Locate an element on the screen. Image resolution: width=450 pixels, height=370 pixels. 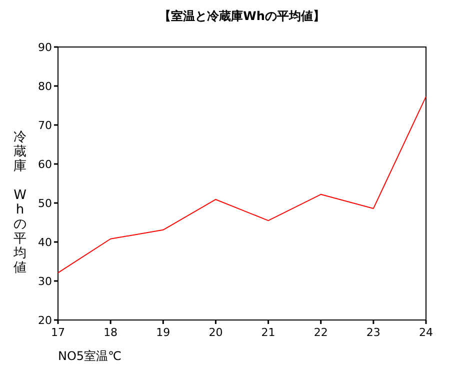
x-tick-label: 17 is located at coordinates (58, 332).